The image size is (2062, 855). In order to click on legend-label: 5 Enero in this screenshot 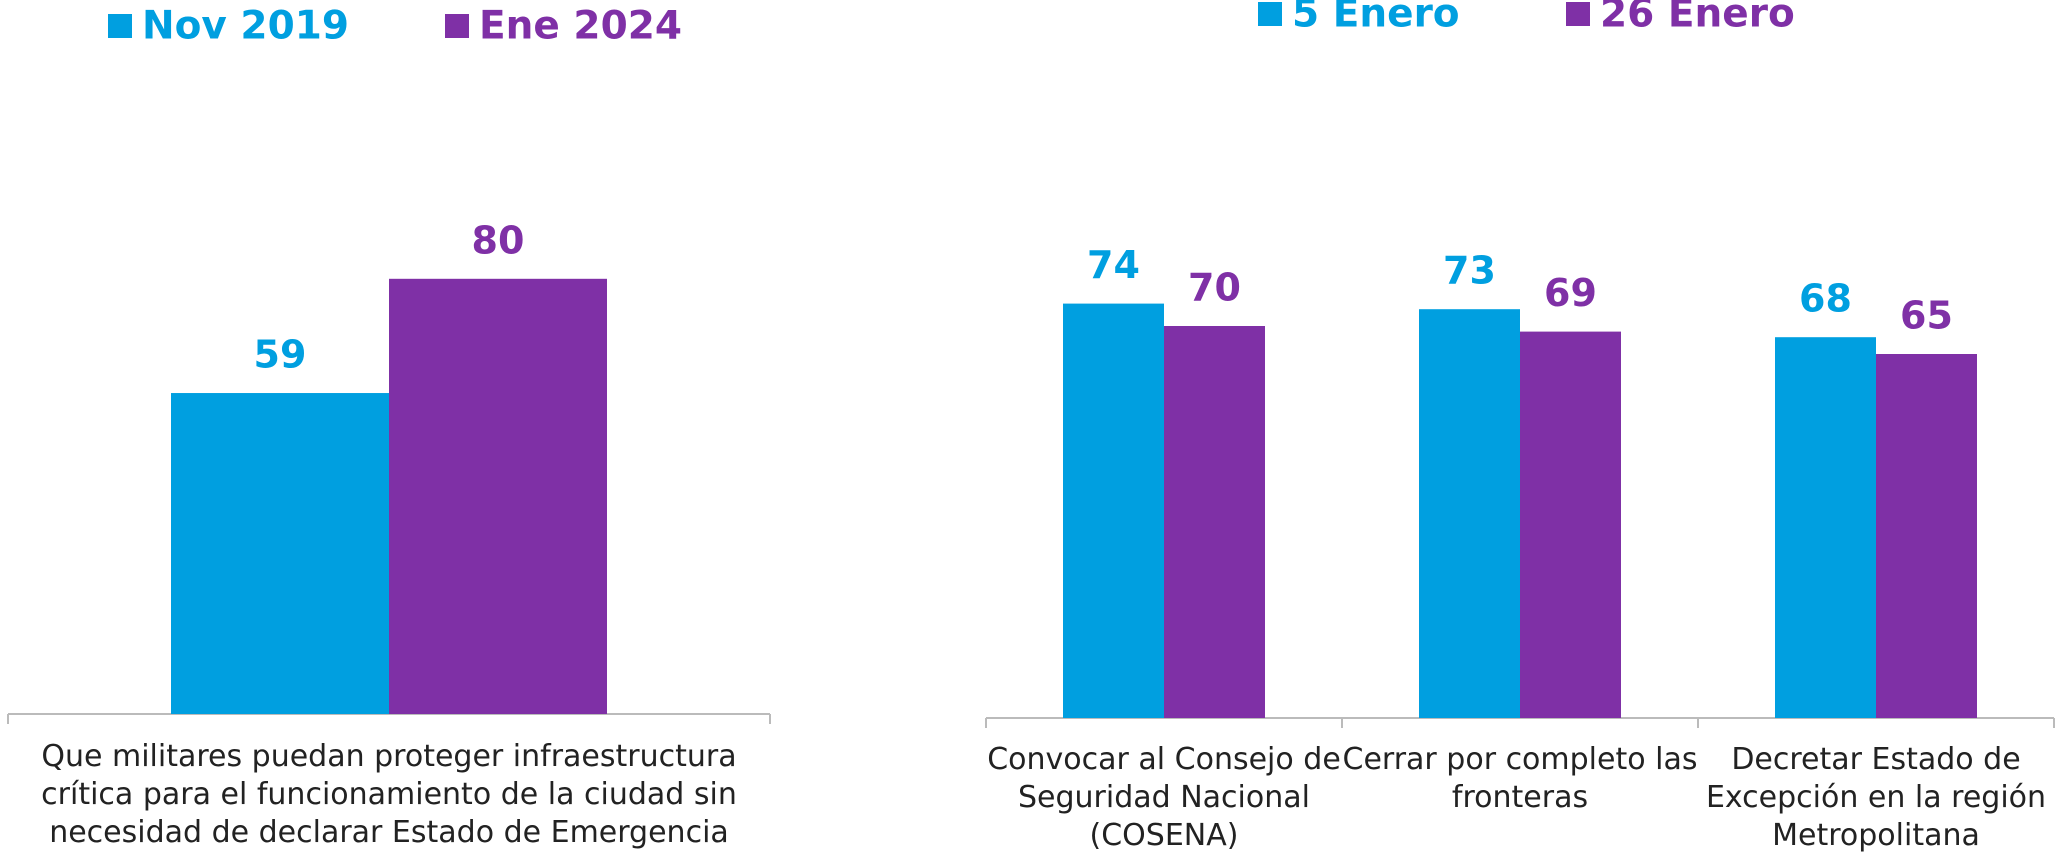, I will do `click(1376, 18)`.